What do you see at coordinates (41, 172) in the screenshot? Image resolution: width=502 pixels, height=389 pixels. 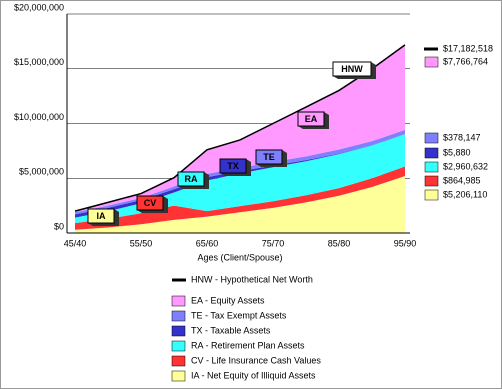 I see `y-tick-label: $5,000,000` at bounding box center [41, 172].